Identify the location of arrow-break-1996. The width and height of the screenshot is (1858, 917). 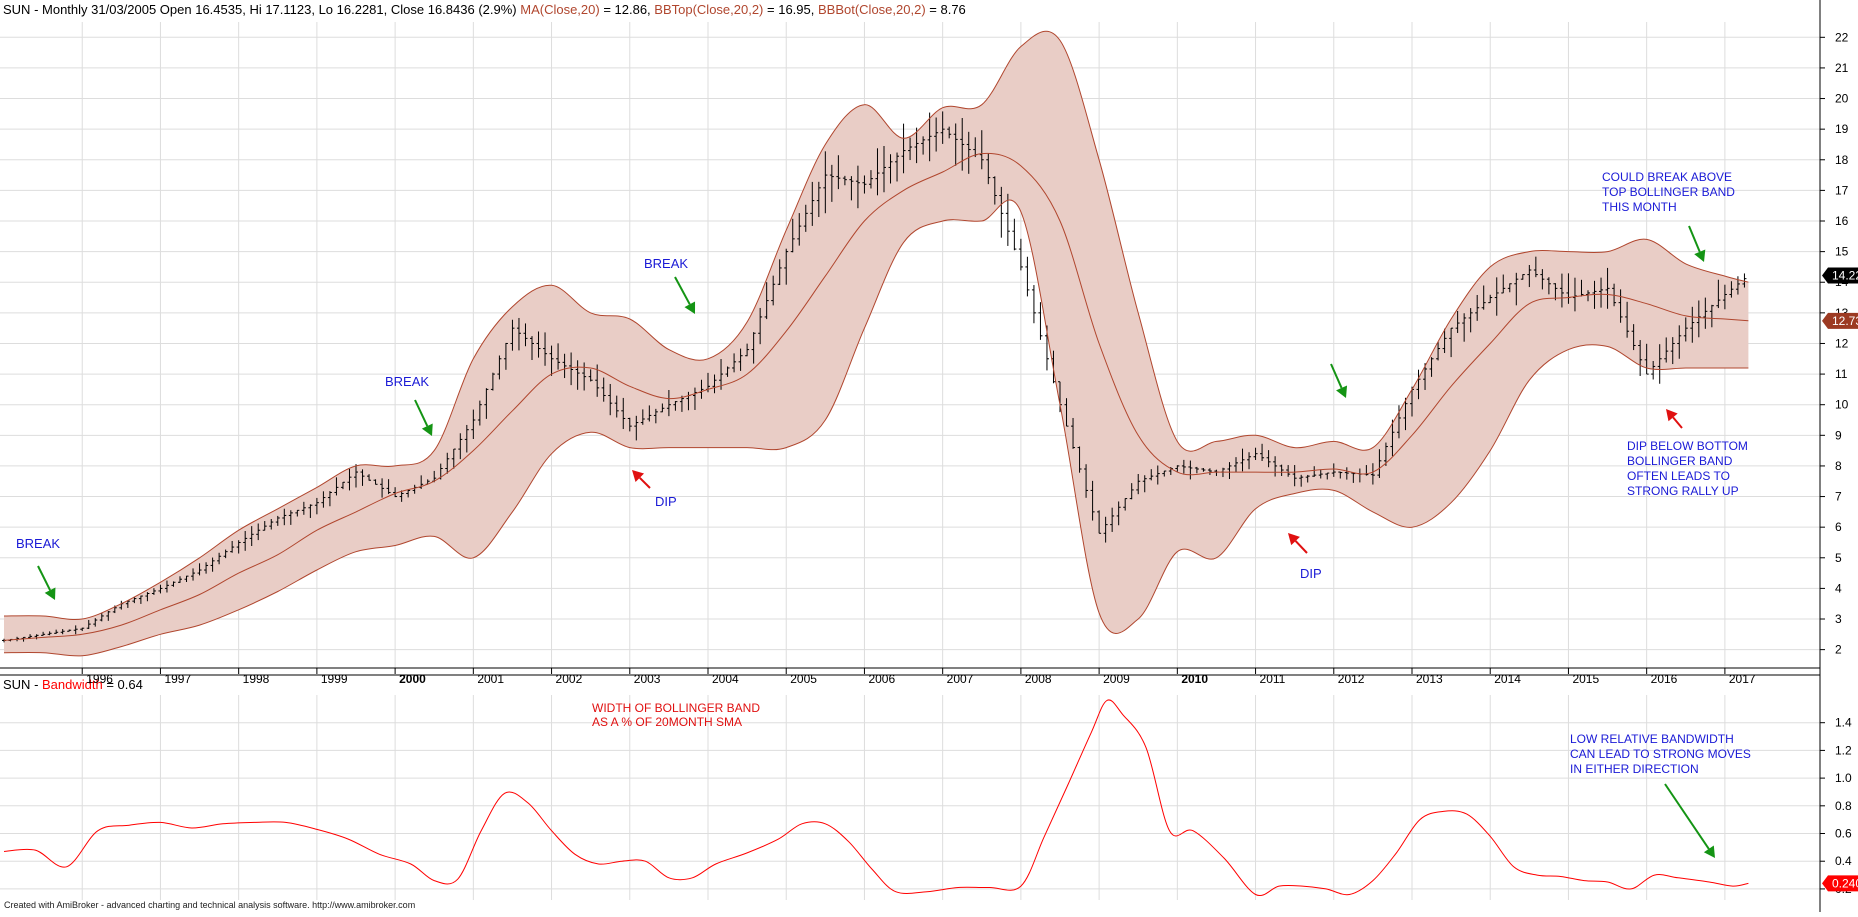
(46, 582).